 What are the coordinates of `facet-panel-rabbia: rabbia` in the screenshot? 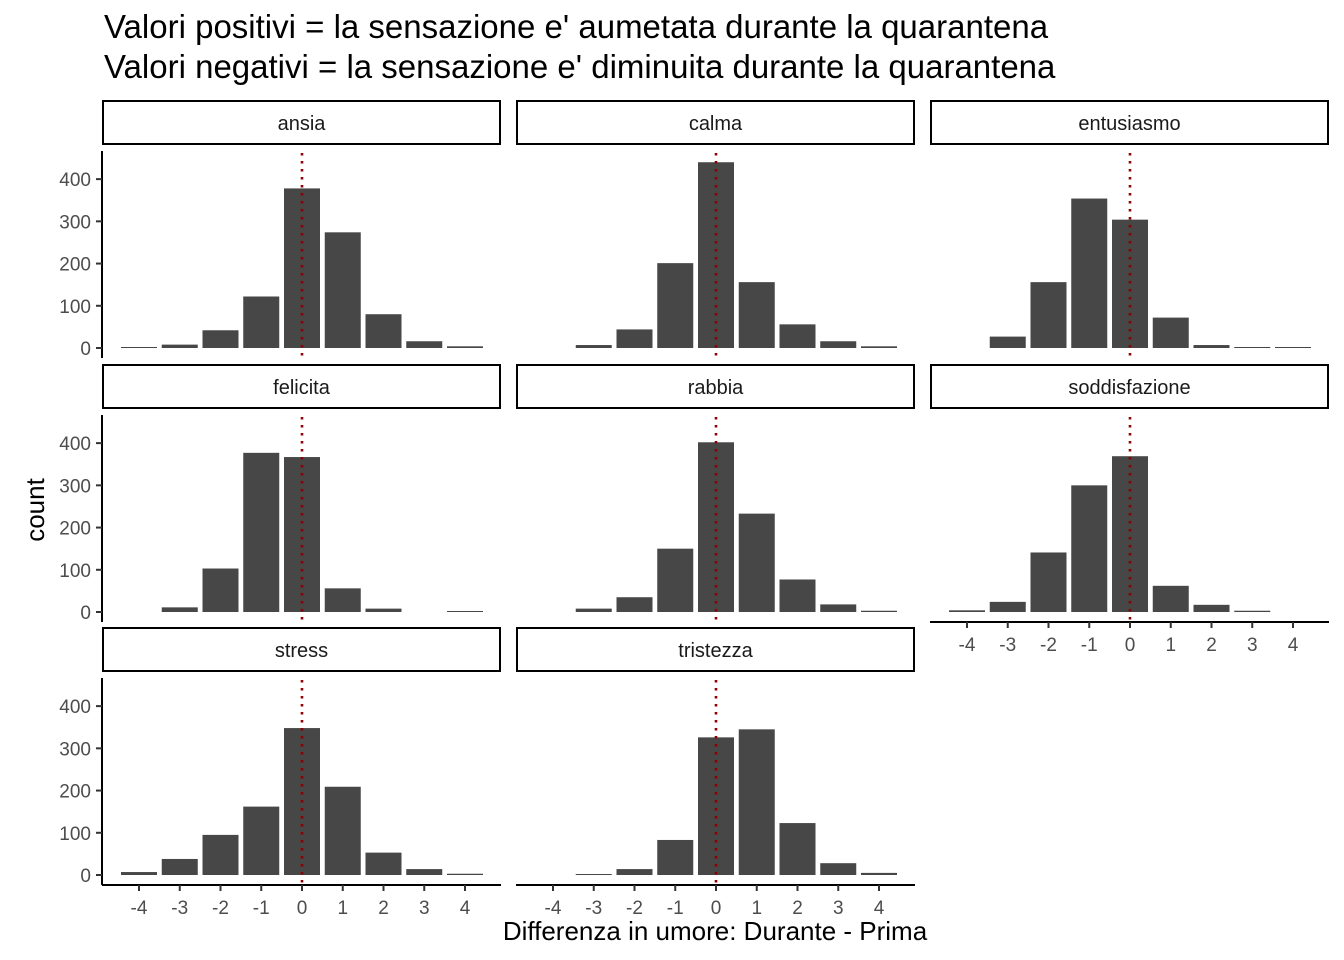 It's located at (715, 493).